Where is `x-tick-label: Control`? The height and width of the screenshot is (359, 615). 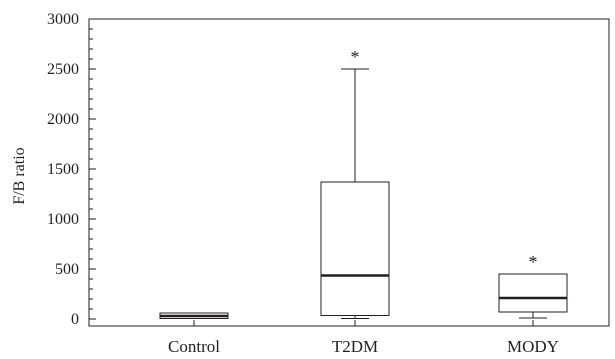
x-tick-label: Control is located at coordinates (194, 346).